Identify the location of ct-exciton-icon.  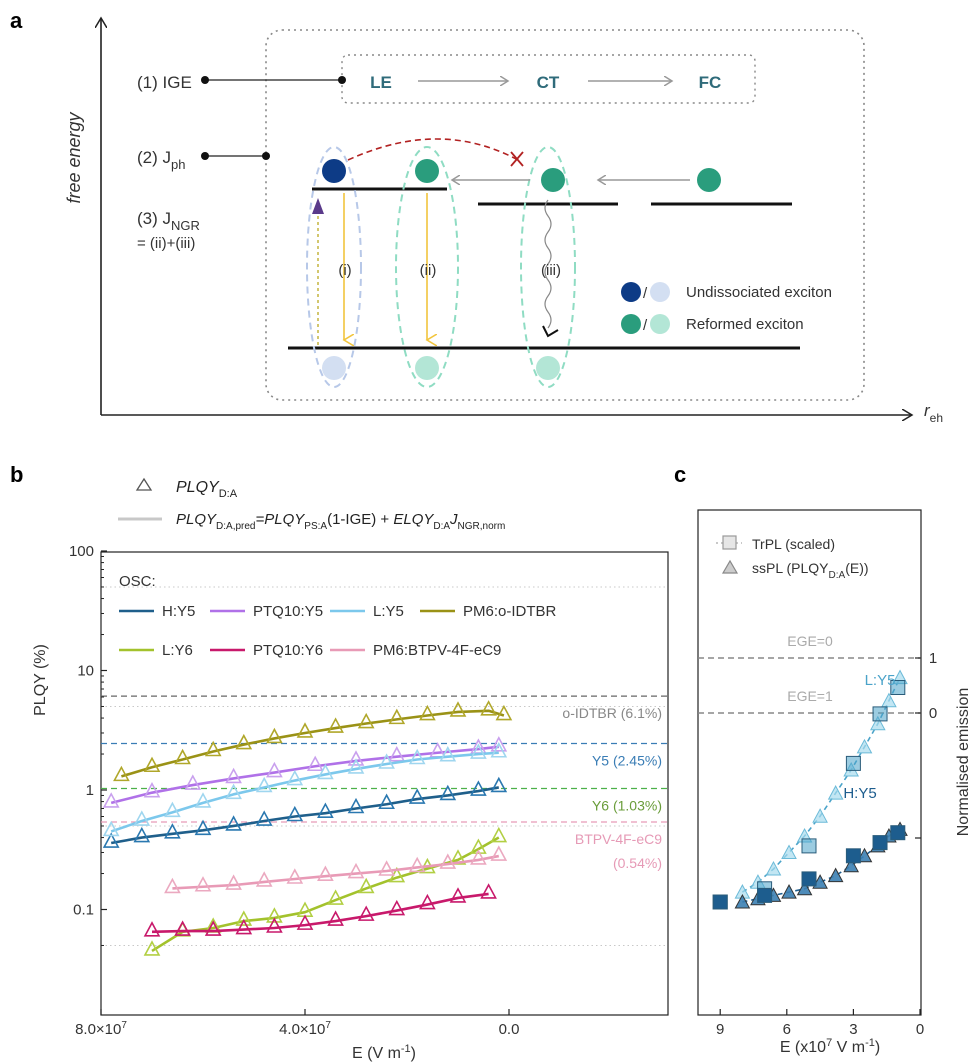
(553, 180).